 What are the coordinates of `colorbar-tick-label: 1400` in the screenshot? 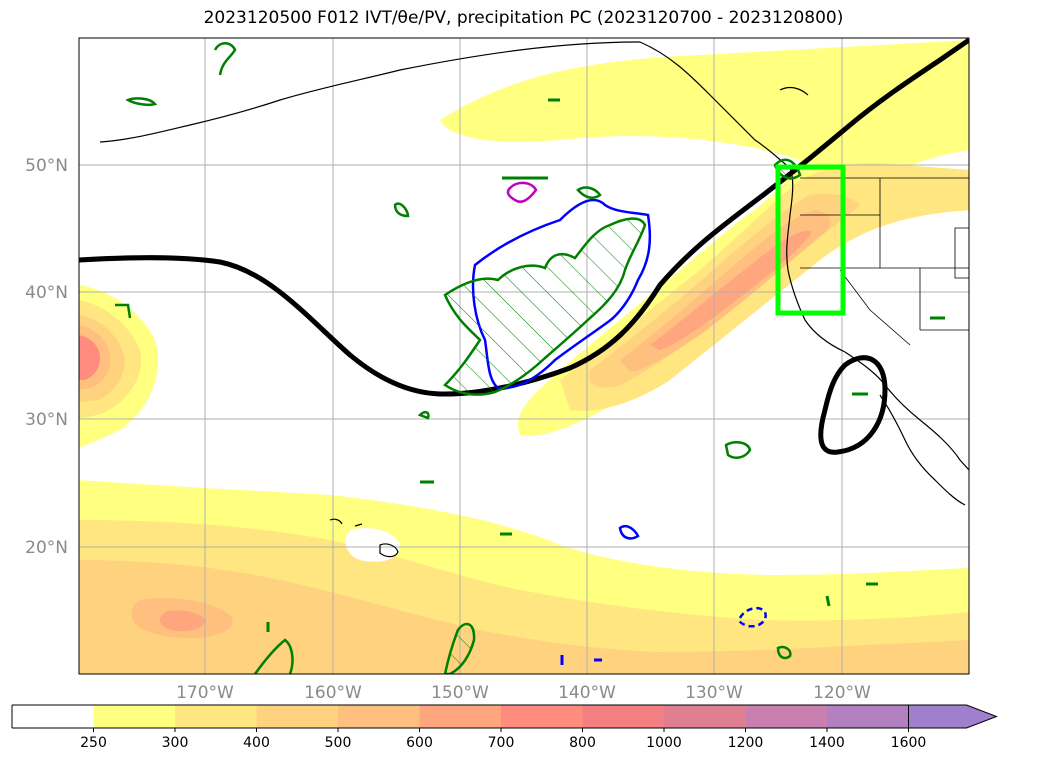 It's located at (827, 743).